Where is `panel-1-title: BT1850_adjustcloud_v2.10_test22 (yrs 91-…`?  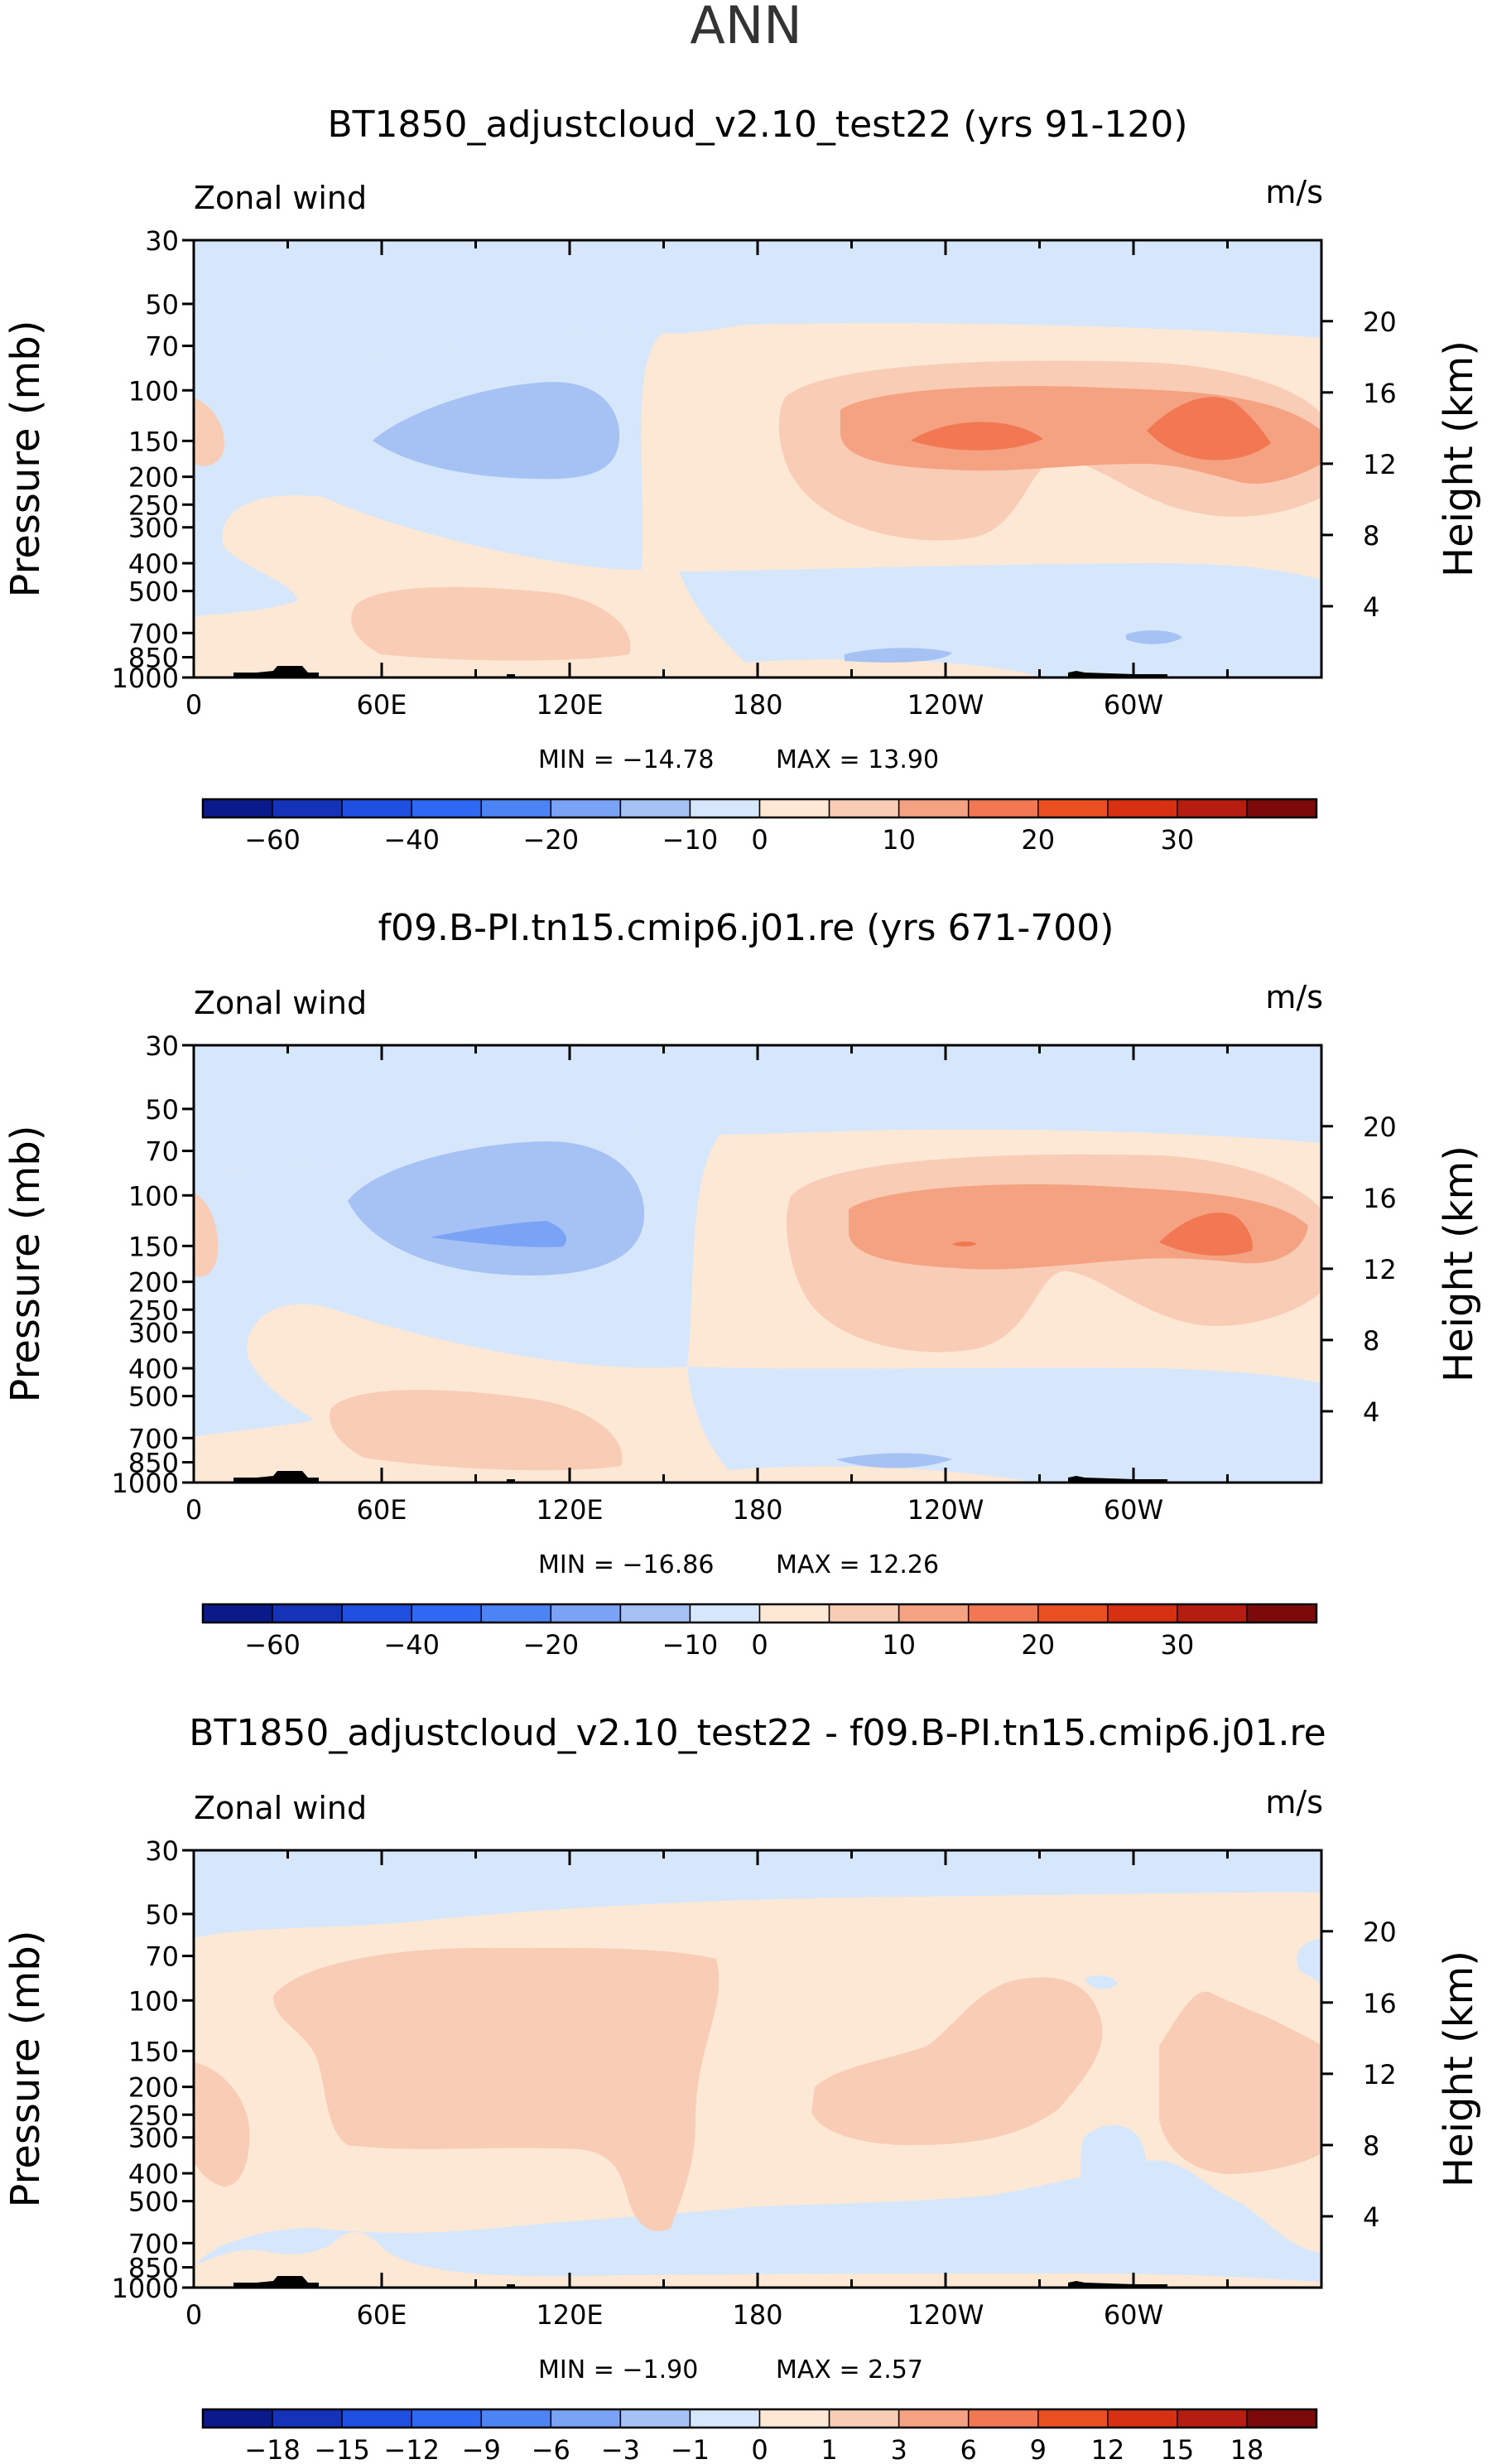
panel-1-title: BT1850_adjustcloud_v2.10_test22 (yrs 91-… is located at coordinates (757, 125).